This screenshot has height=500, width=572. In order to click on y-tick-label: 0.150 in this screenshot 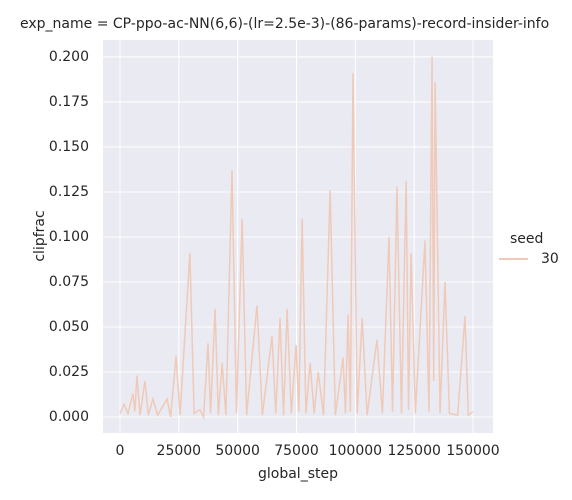, I will do `click(69, 147)`.